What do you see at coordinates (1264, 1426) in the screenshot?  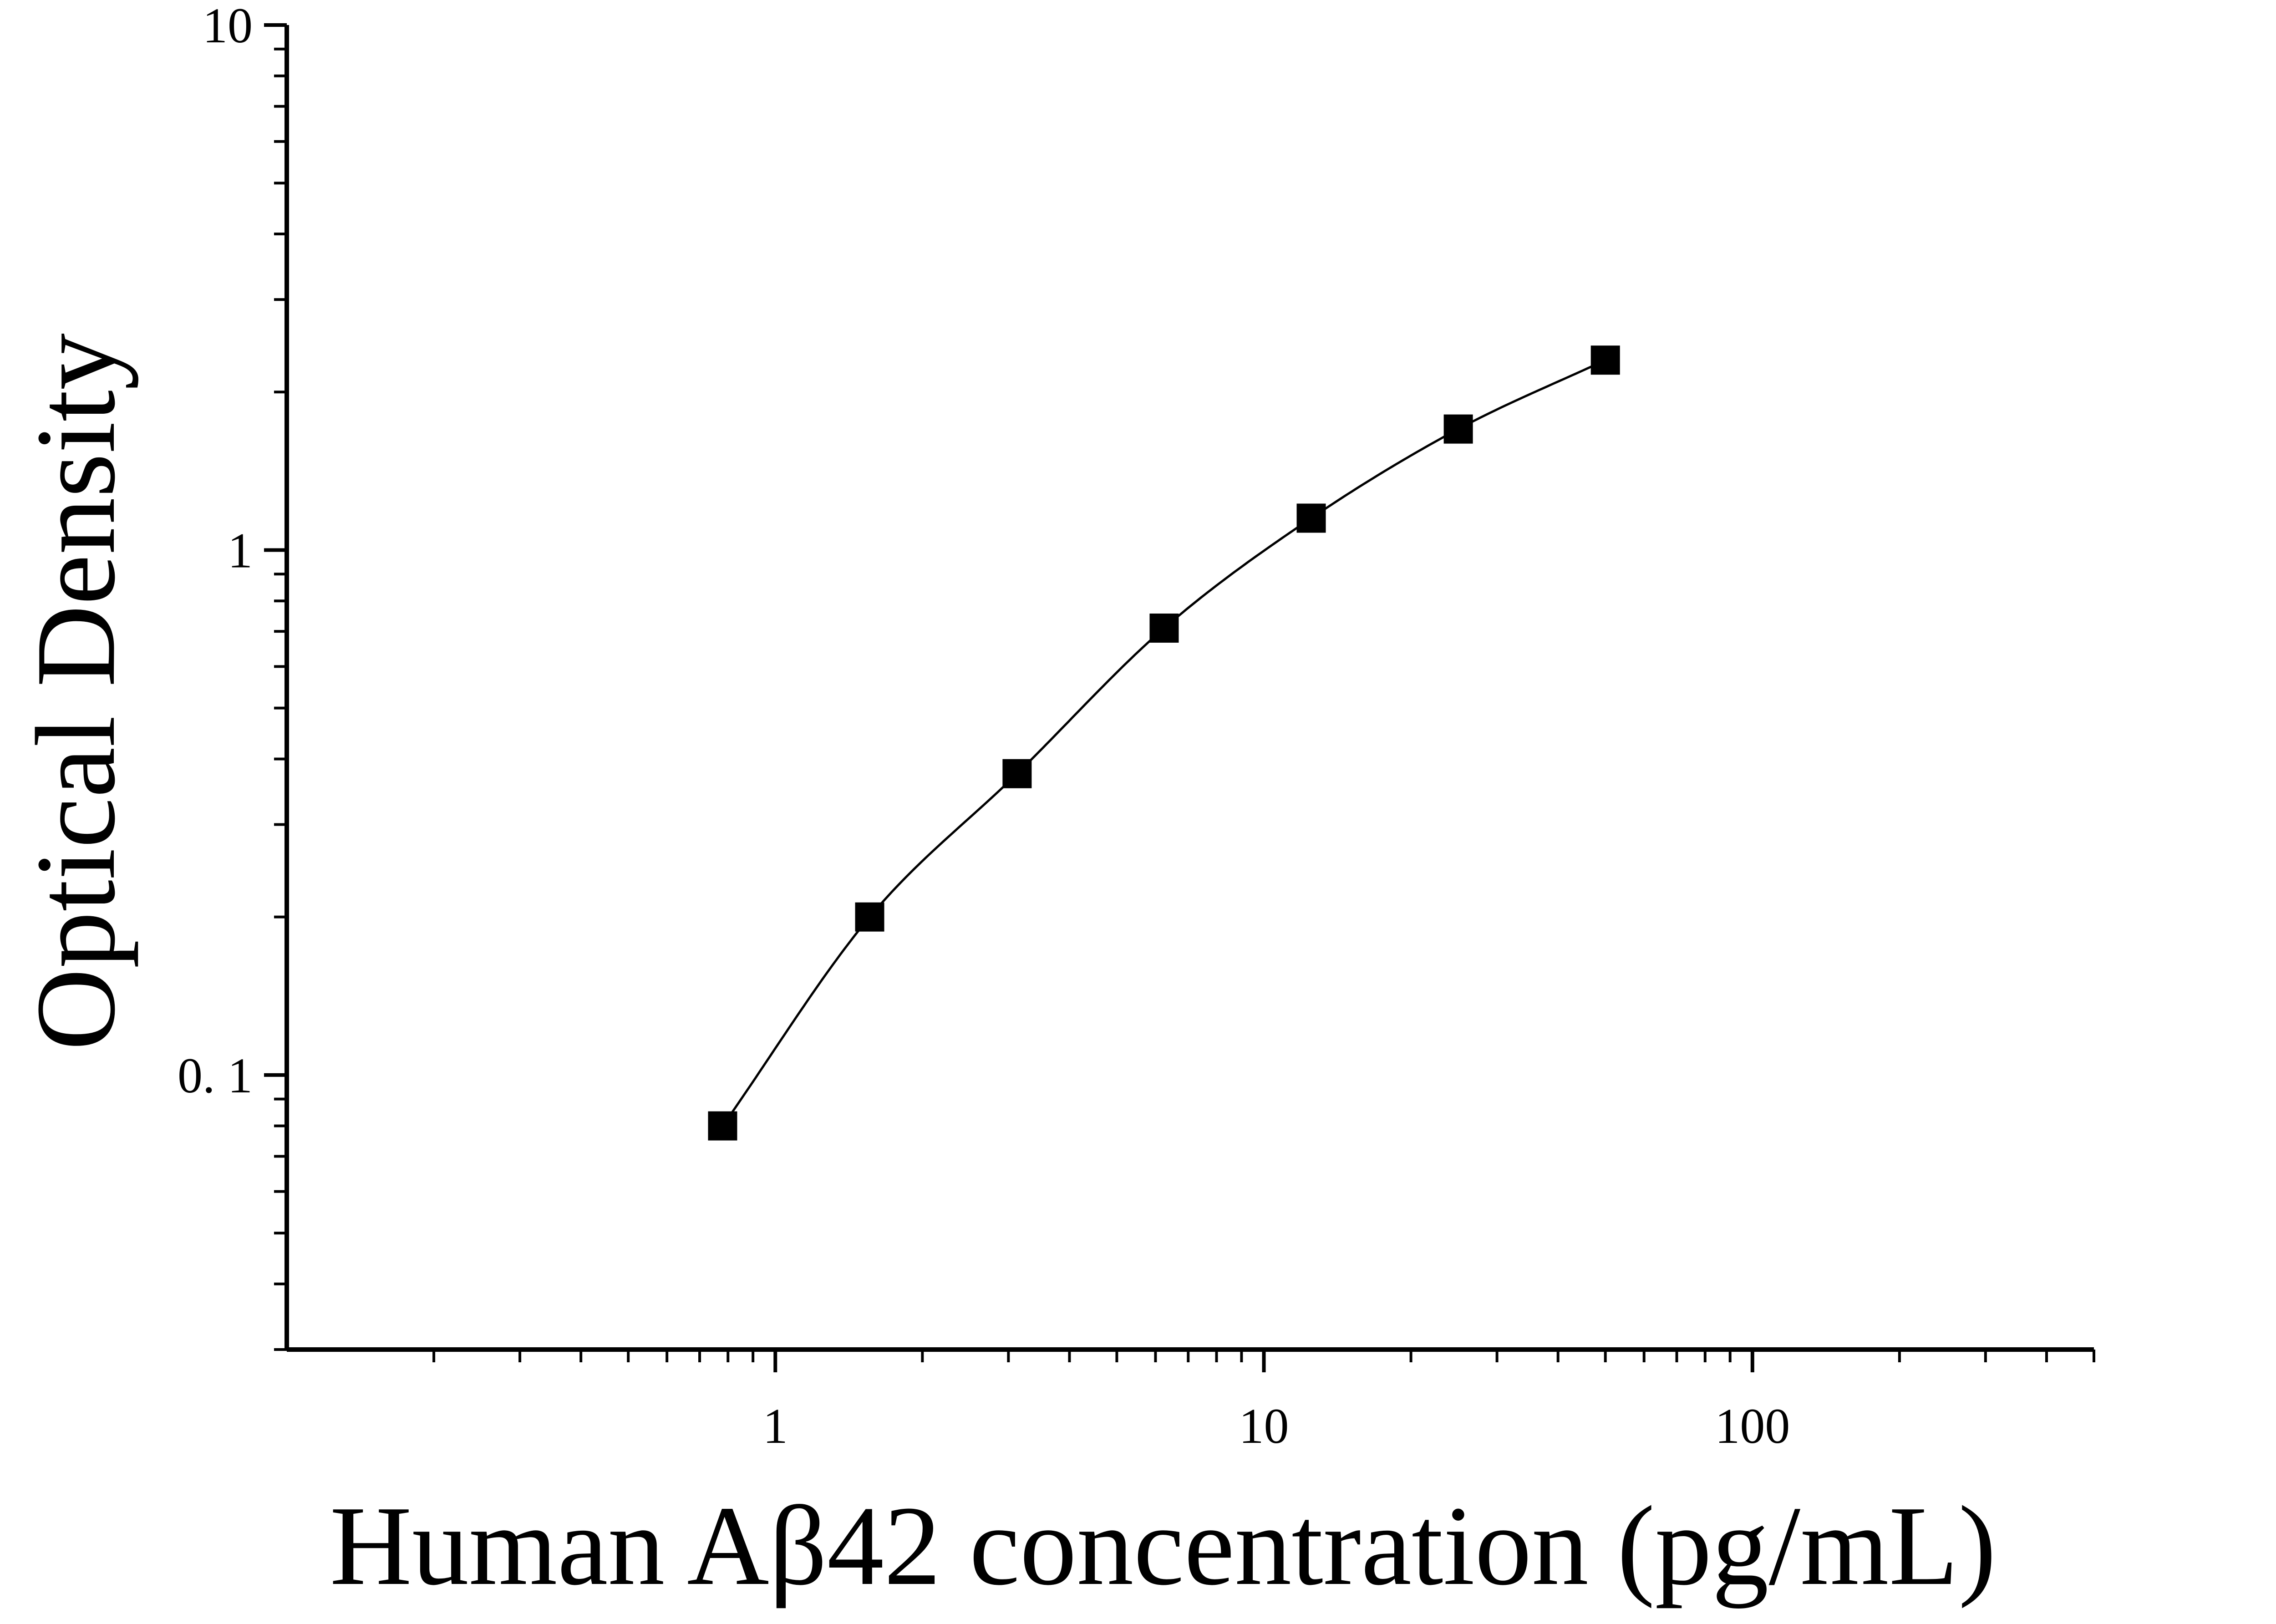 I see `x-tick-label: 10` at bounding box center [1264, 1426].